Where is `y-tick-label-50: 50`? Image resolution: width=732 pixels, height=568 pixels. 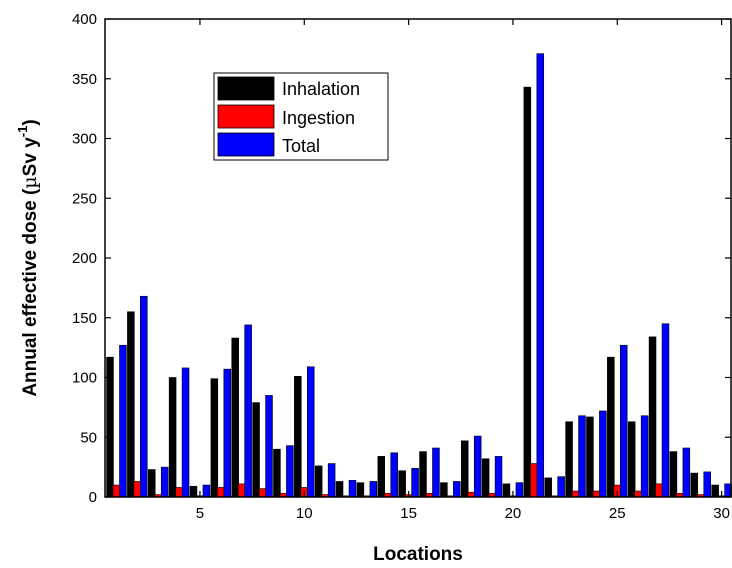 y-tick-label-50: 50 is located at coordinates (88, 437).